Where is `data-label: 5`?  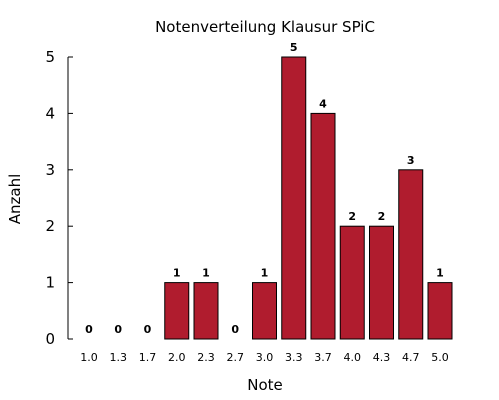
data-label: 5 is located at coordinates (294, 47).